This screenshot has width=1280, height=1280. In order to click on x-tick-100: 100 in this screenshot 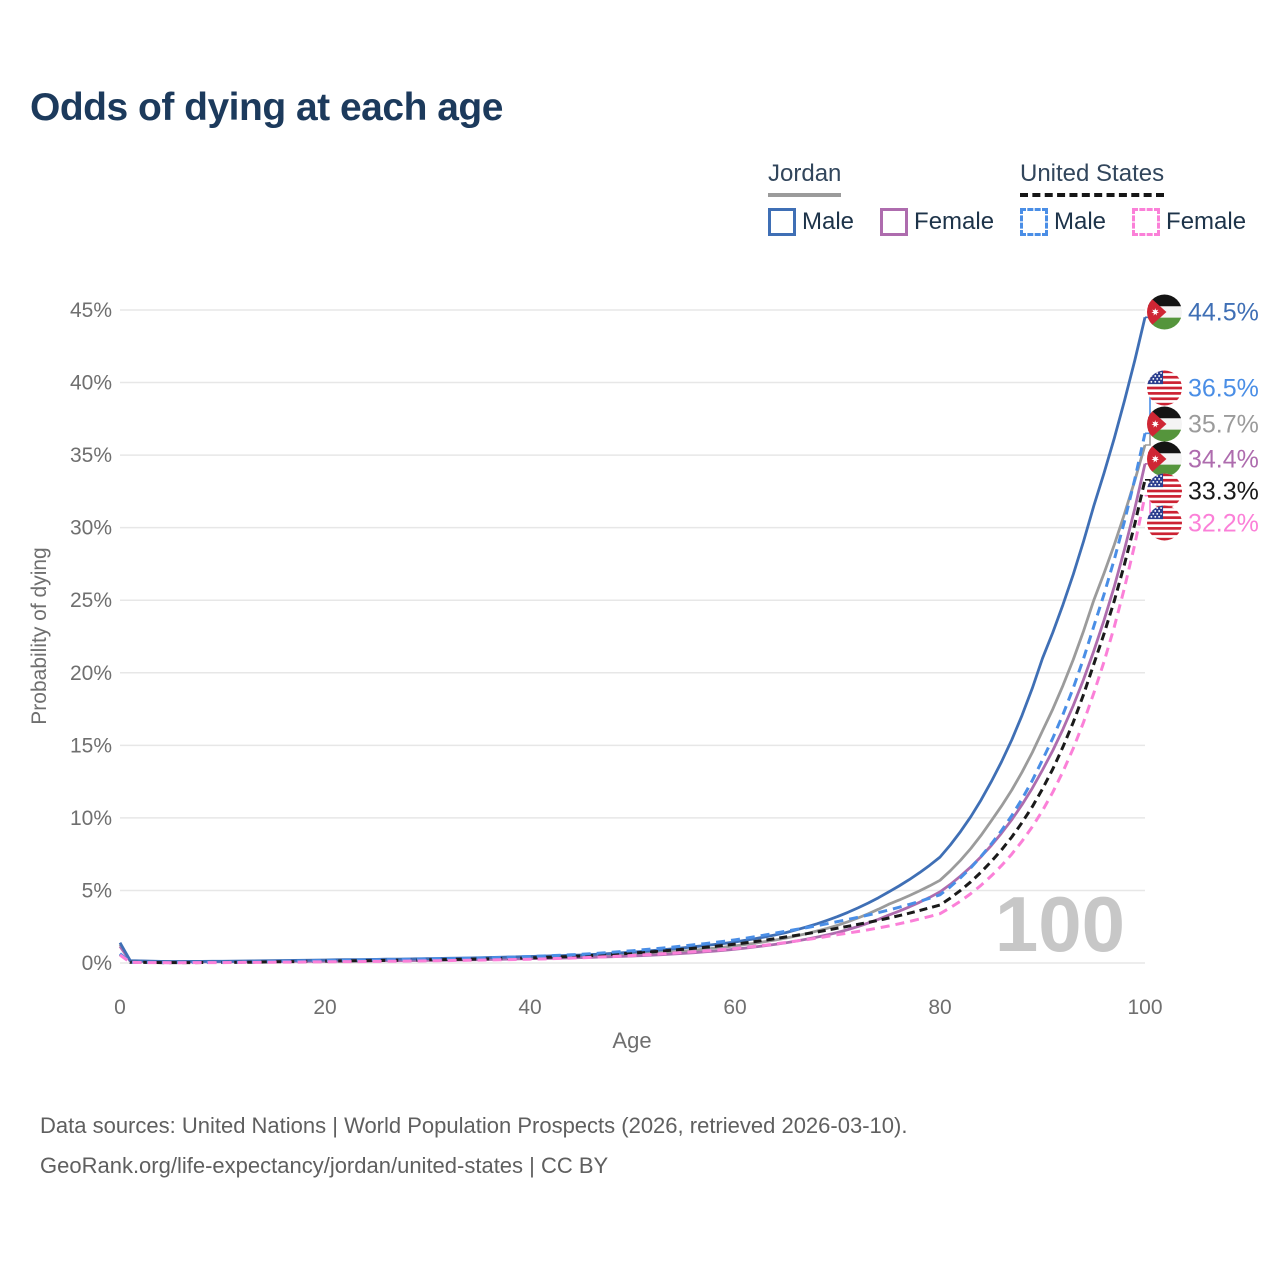, I will do `click(1144, 1007)`.